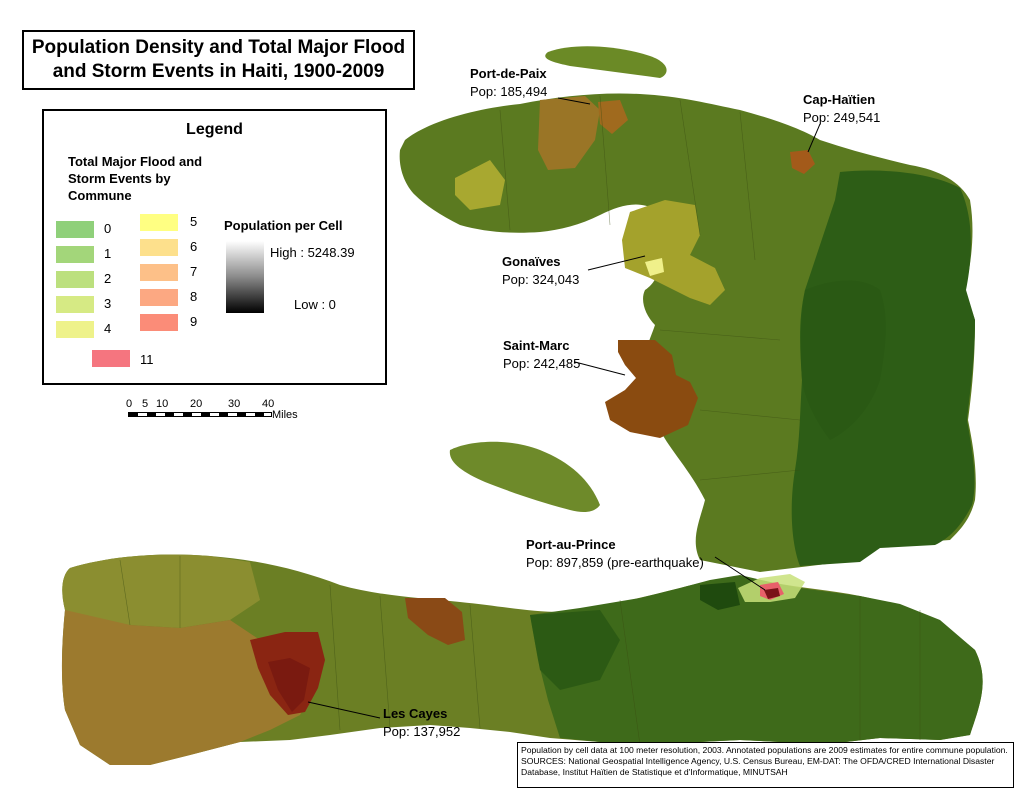 The height and width of the screenshot is (800, 1035). What do you see at coordinates (108, 278) in the screenshot?
I see `swatch-label-2: 2` at bounding box center [108, 278].